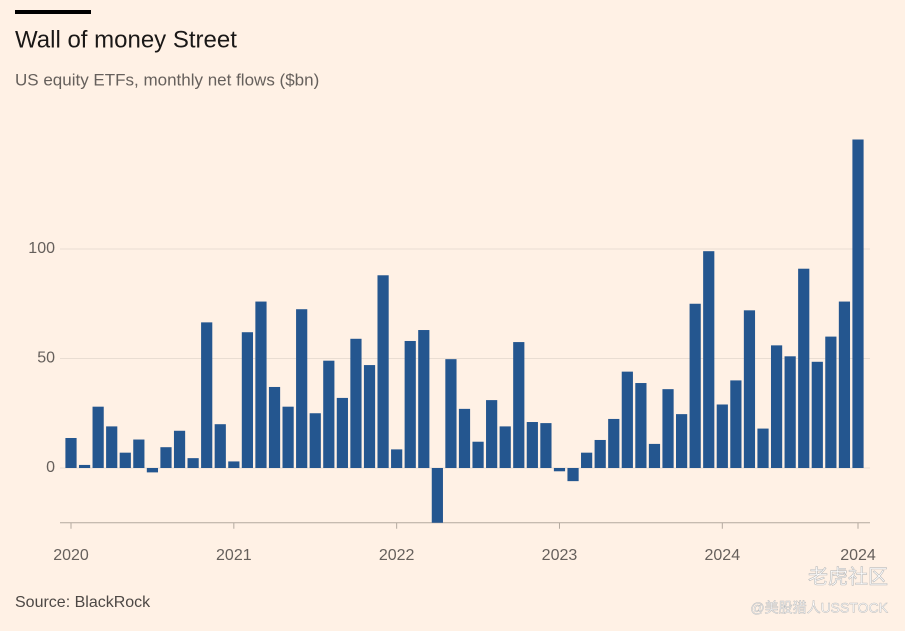  I want to click on x-tick-label: 2022, so click(397, 555).